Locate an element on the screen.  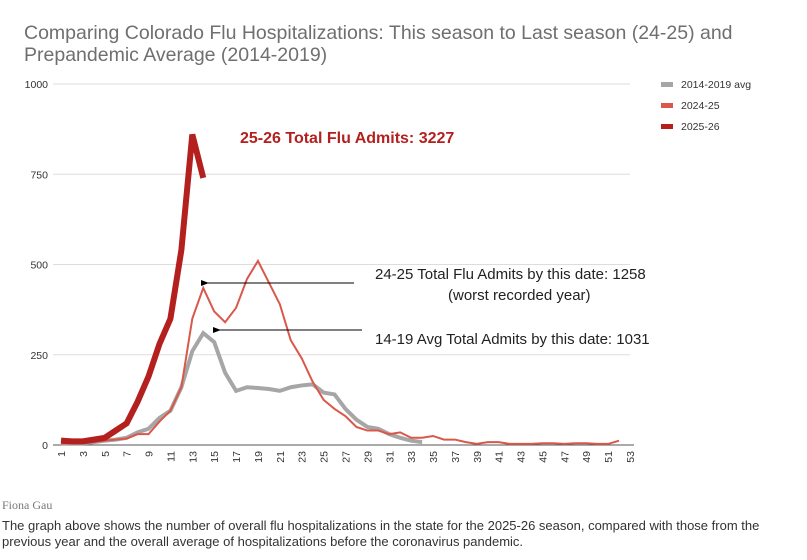
y-tick-label: 0 is located at coordinates (45, 446).